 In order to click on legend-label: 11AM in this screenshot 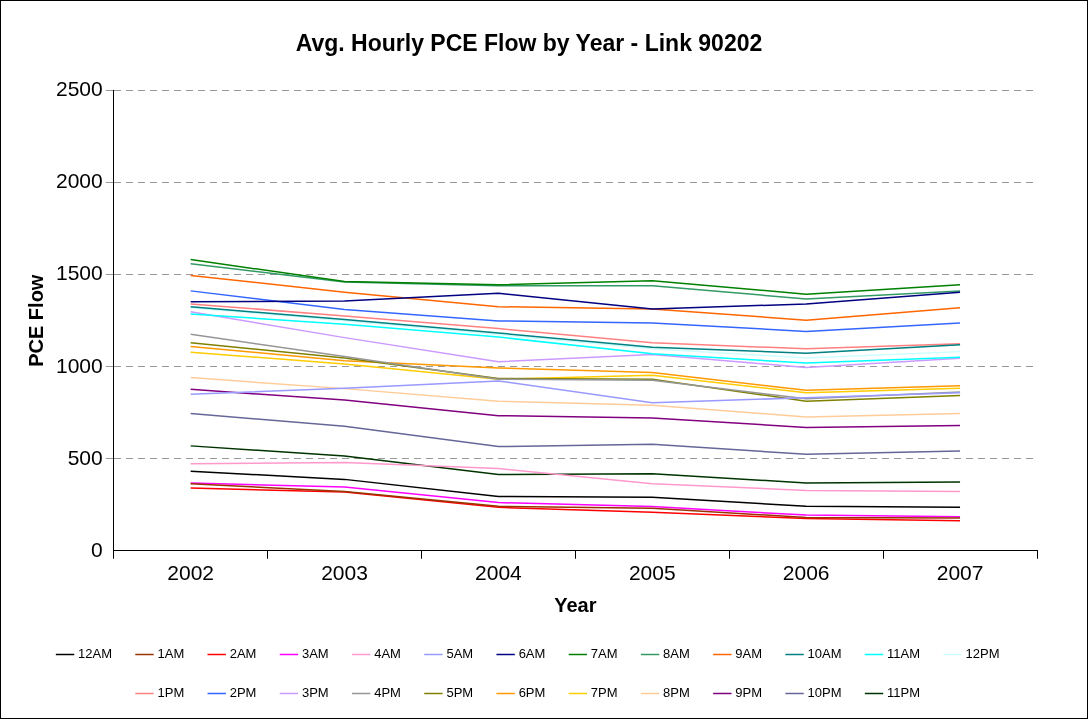, I will do `click(904, 654)`.